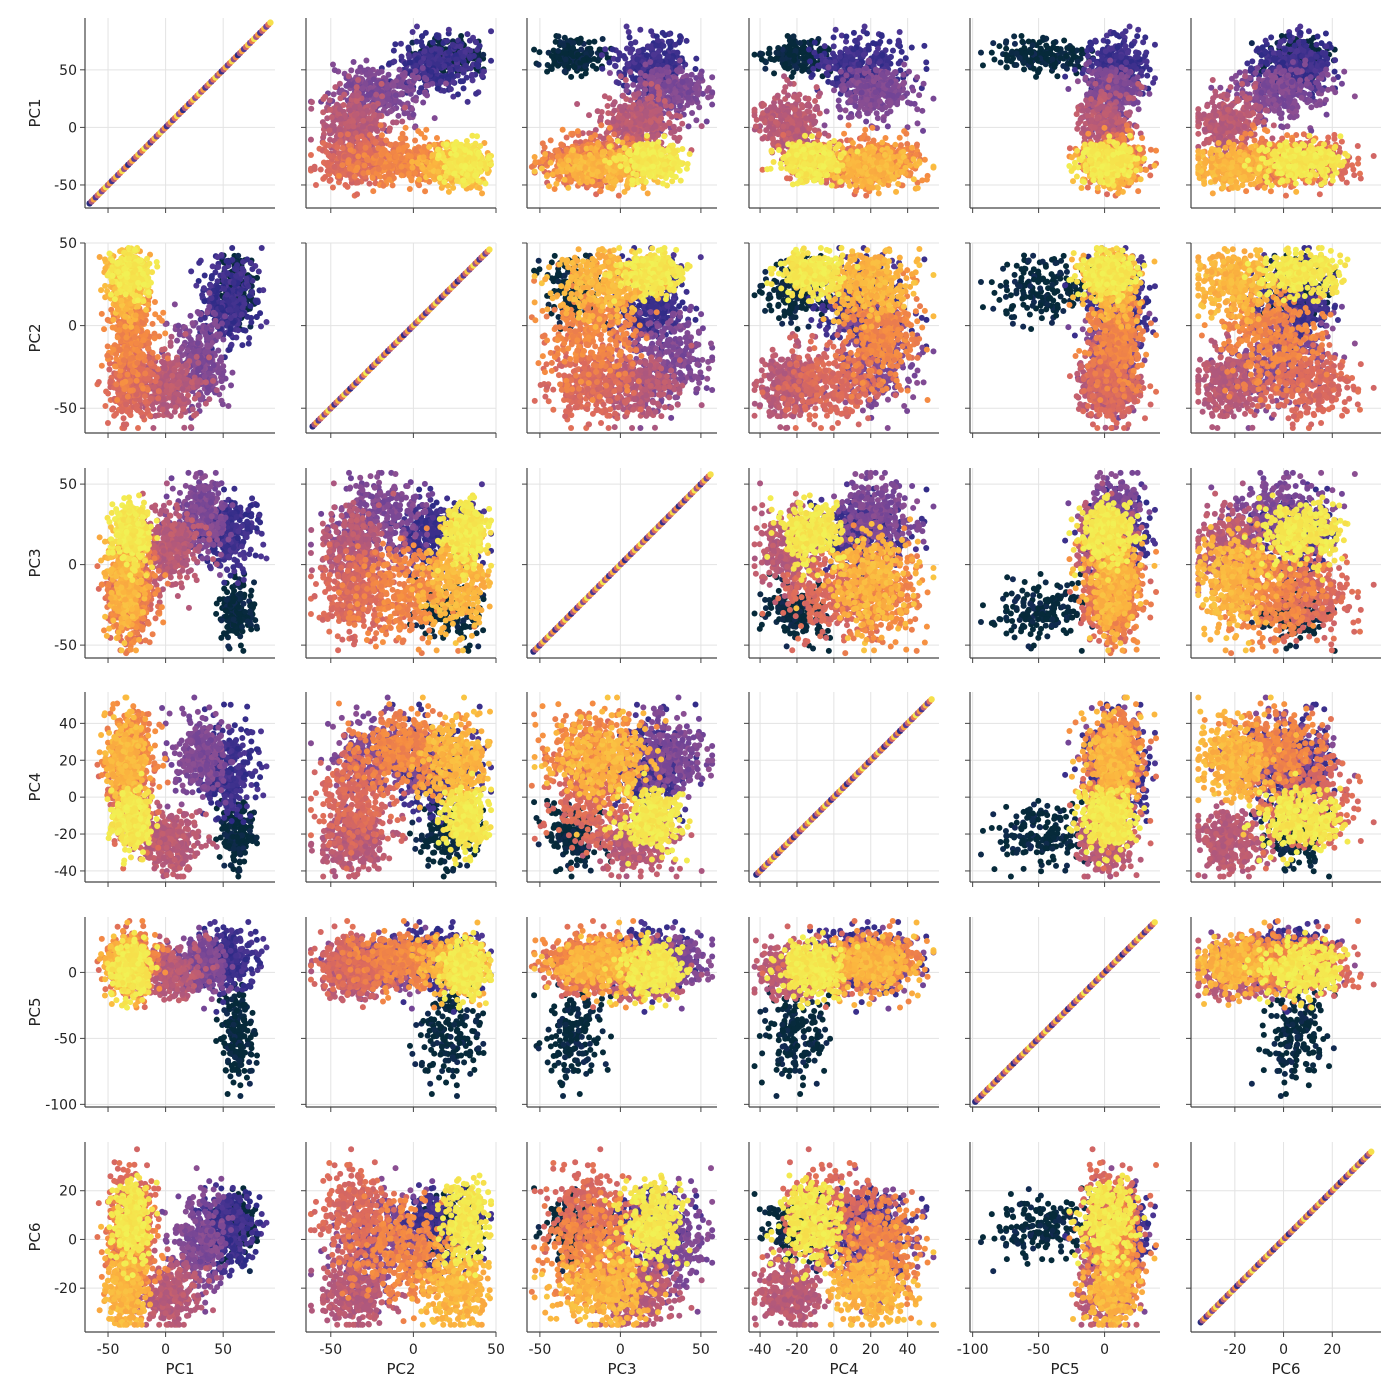  Describe the element at coordinates (270, 22) in the screenshot. I see `diagonal-point` at that location.